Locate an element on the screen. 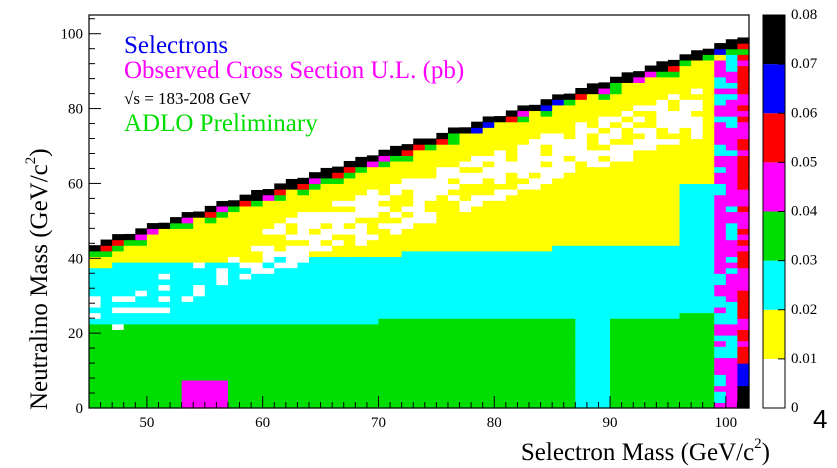  y-tick-label: 0 is located at coordinates (80, 409).